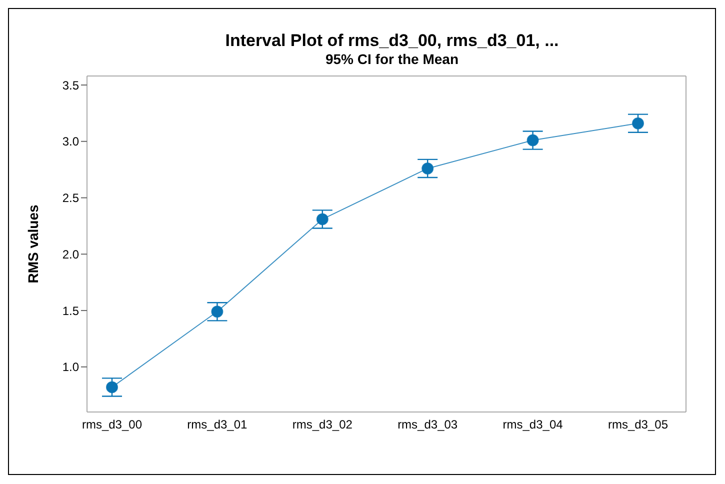 This screenshot has width=725, height=484. What do you see at coordinates (71, 141) in the screenshot?
I see `y-tick-label: 3.0` at bounding box center [71, 141].